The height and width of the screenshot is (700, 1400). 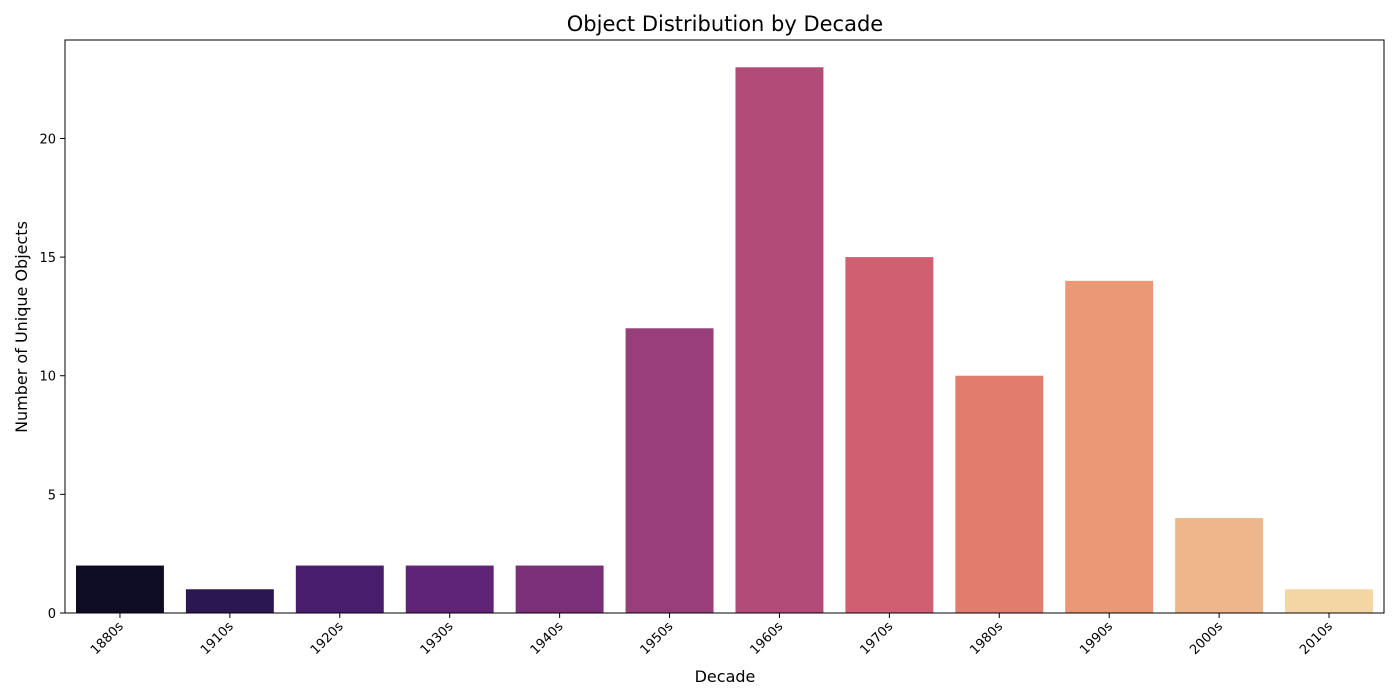 What do you see at coordinates (986, 638) in the screenshot?
I see `x-tick-label: 1980s` at bounding box center [986, 638].